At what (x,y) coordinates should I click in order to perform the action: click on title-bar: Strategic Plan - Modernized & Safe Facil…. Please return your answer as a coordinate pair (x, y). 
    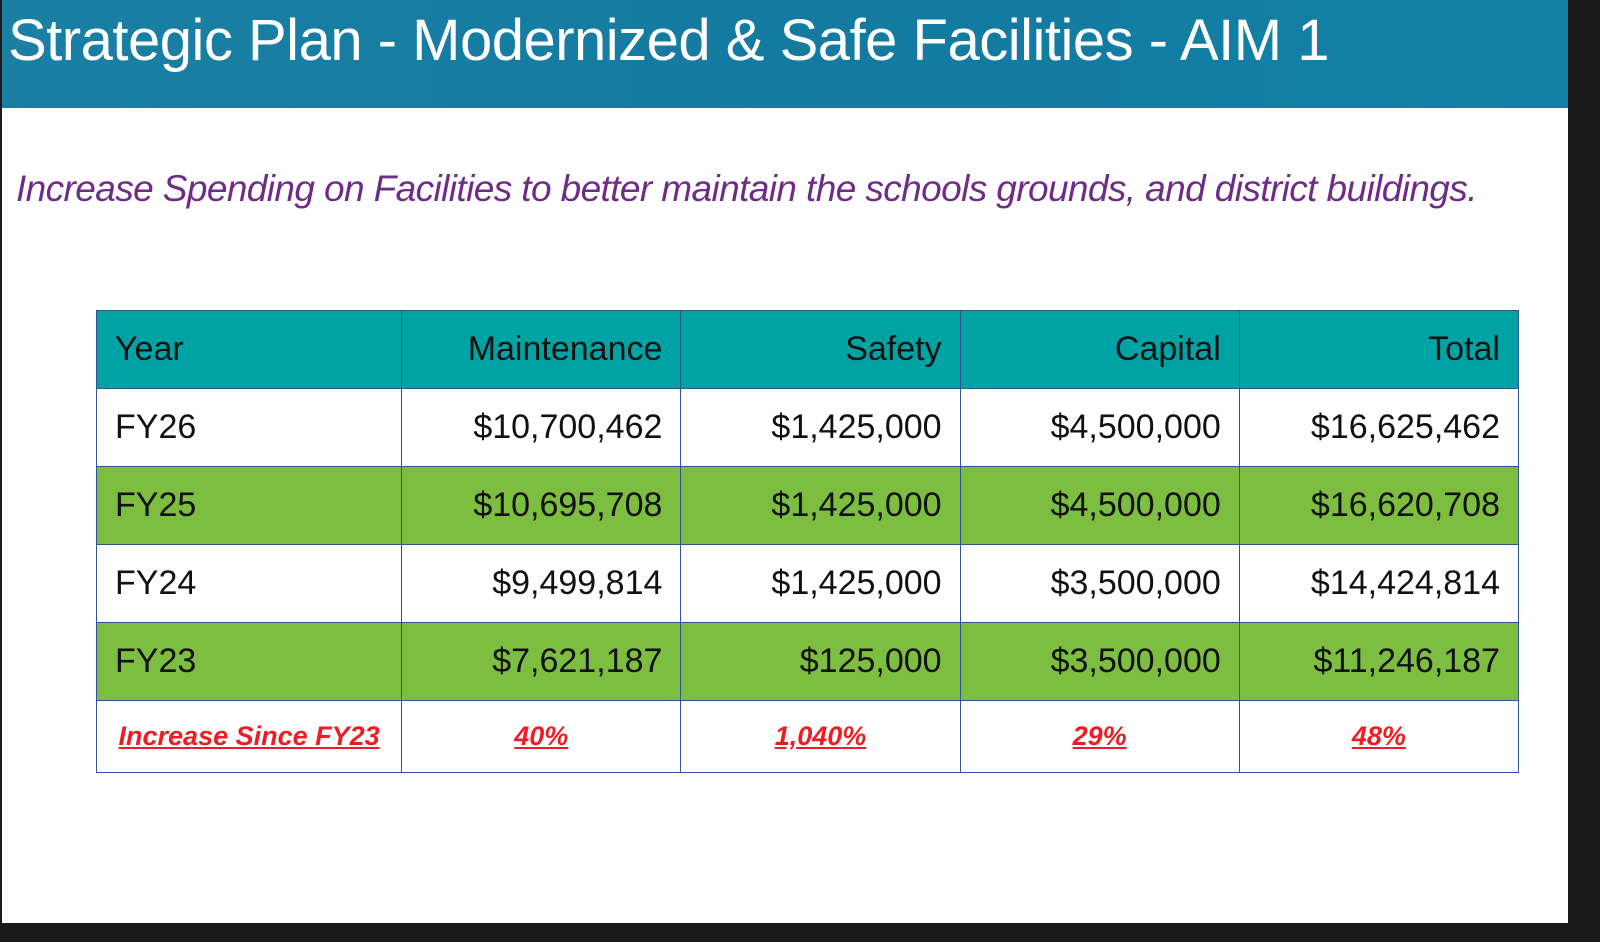
    Looking at the image, I should click on (785, 54).